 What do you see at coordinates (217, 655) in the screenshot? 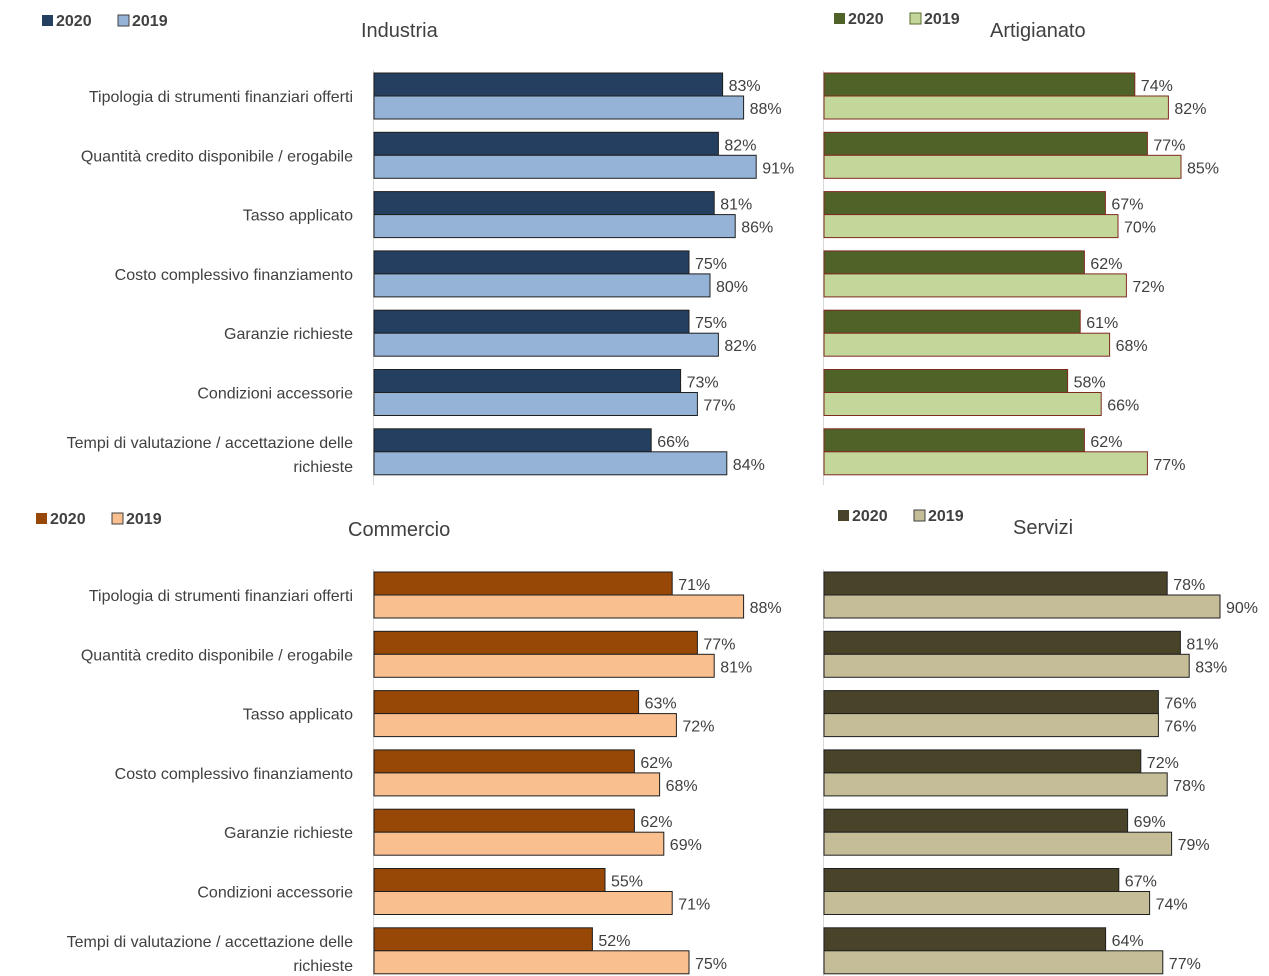
I see `category-label: Quantità credito disponibile / erogabile` at bounding box center [217, 655].